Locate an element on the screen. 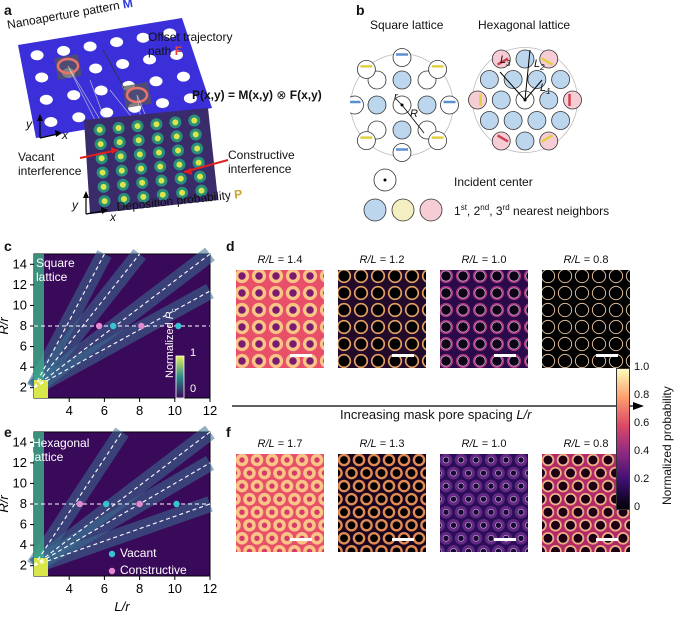 The height and width of the screenshot is (626, 685). vacant-point is located at coordinates (176, 504).